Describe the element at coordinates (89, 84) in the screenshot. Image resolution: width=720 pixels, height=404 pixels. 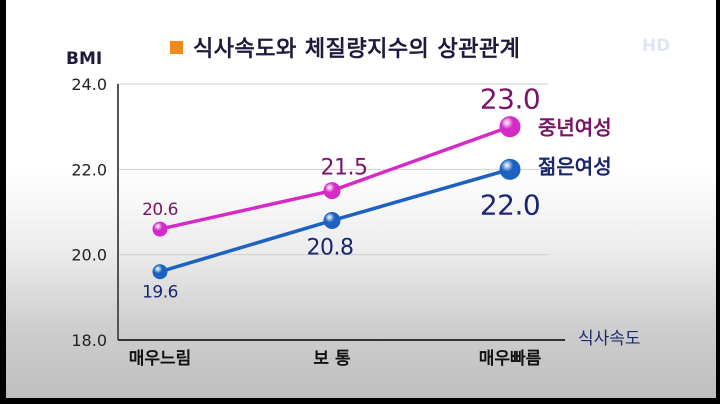
I see `y-tick-label: 24.0` at that location.